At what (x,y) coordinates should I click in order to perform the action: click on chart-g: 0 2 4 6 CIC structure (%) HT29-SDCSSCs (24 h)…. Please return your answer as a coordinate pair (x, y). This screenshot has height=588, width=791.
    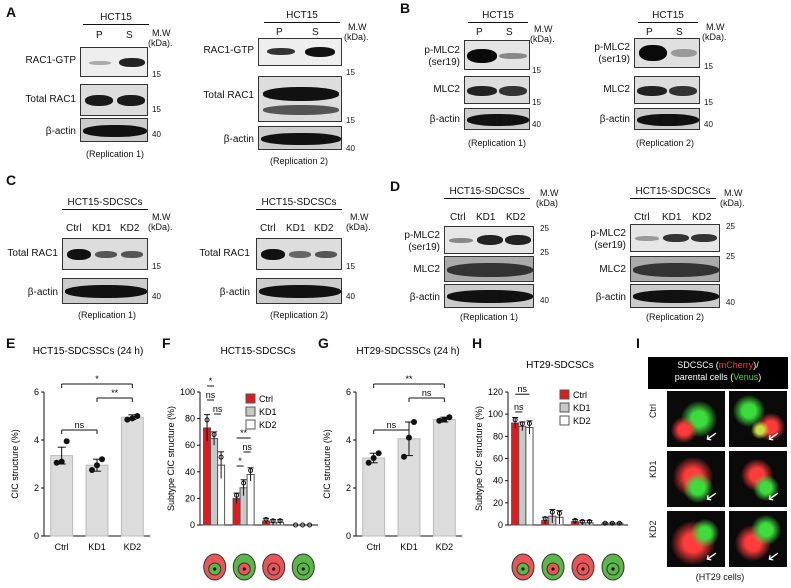
    Looking at the image, I should click on (392, 449).